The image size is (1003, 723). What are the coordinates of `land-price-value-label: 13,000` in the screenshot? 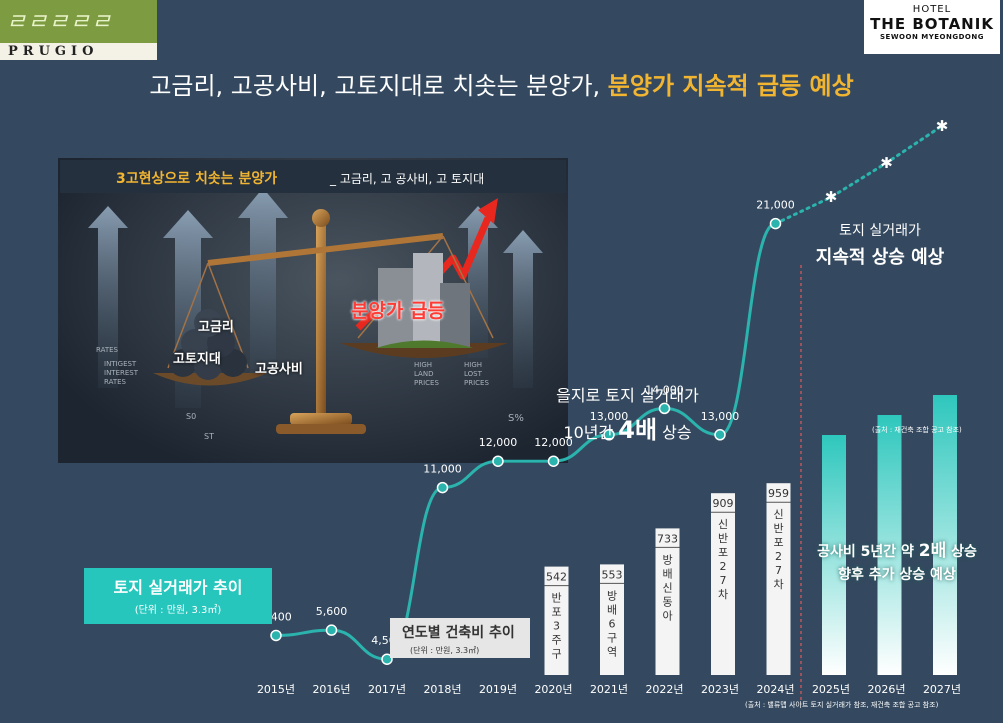 It's located at (720, 416).